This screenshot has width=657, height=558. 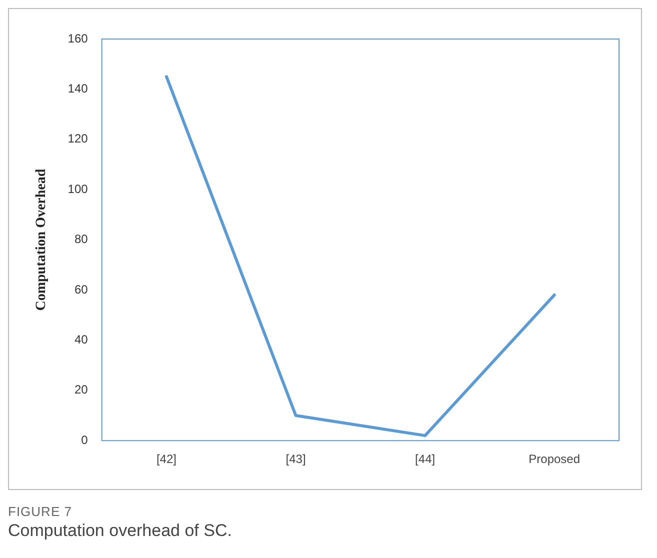 I want to click on y-tick-label: 60, so click(x=81, y=289).